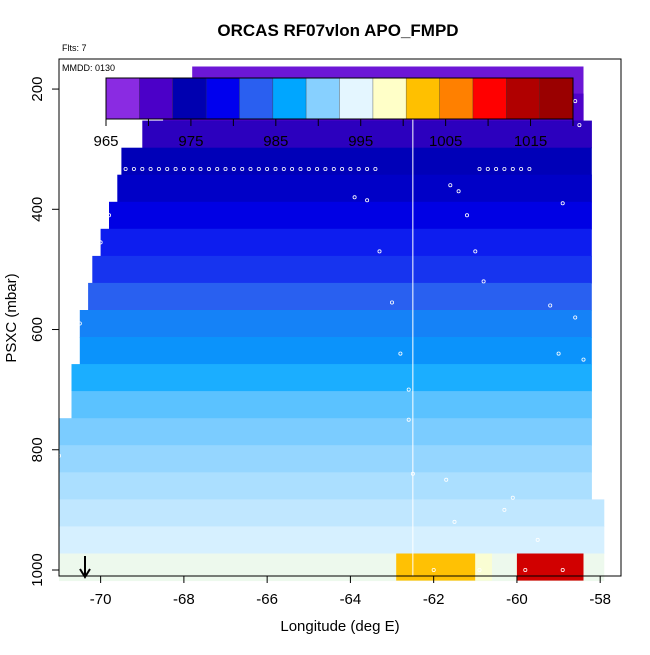  I want to click on colorbar-tick-label: 975, so click(190, 141).